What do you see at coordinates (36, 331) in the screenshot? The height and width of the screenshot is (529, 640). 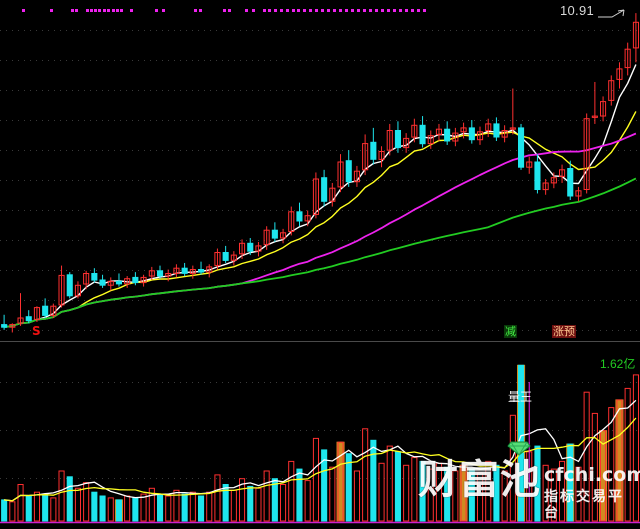 I see `sell-signal-marker: S` at bounding box center [36, 331].